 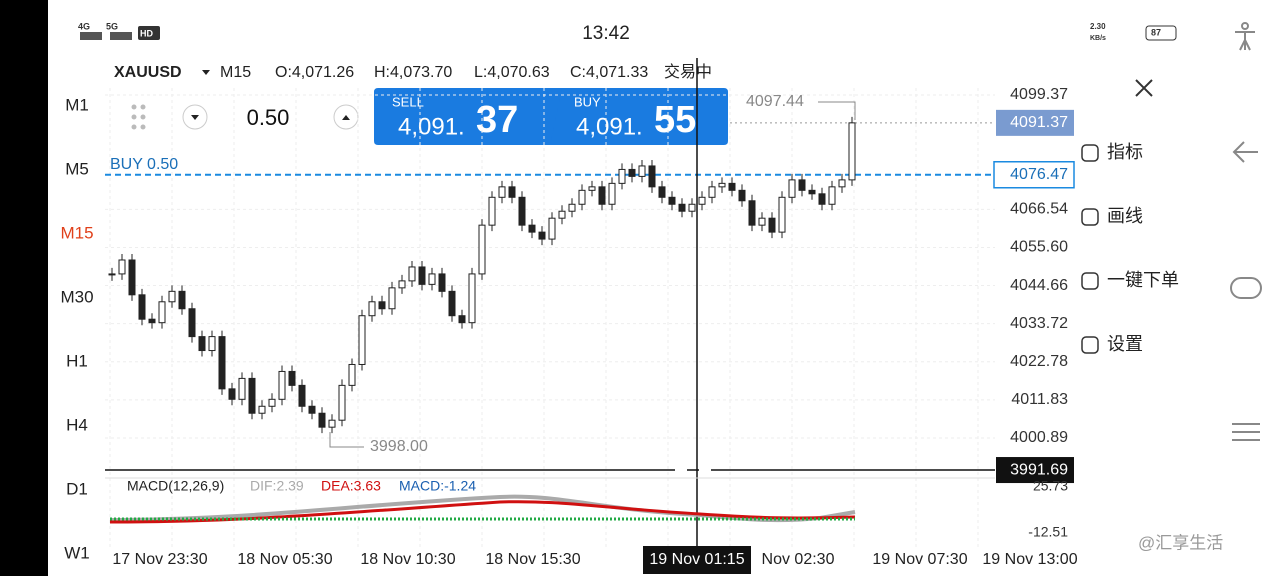 I want to click on price-tick: 4033.72, so click(x=1039, y=323).